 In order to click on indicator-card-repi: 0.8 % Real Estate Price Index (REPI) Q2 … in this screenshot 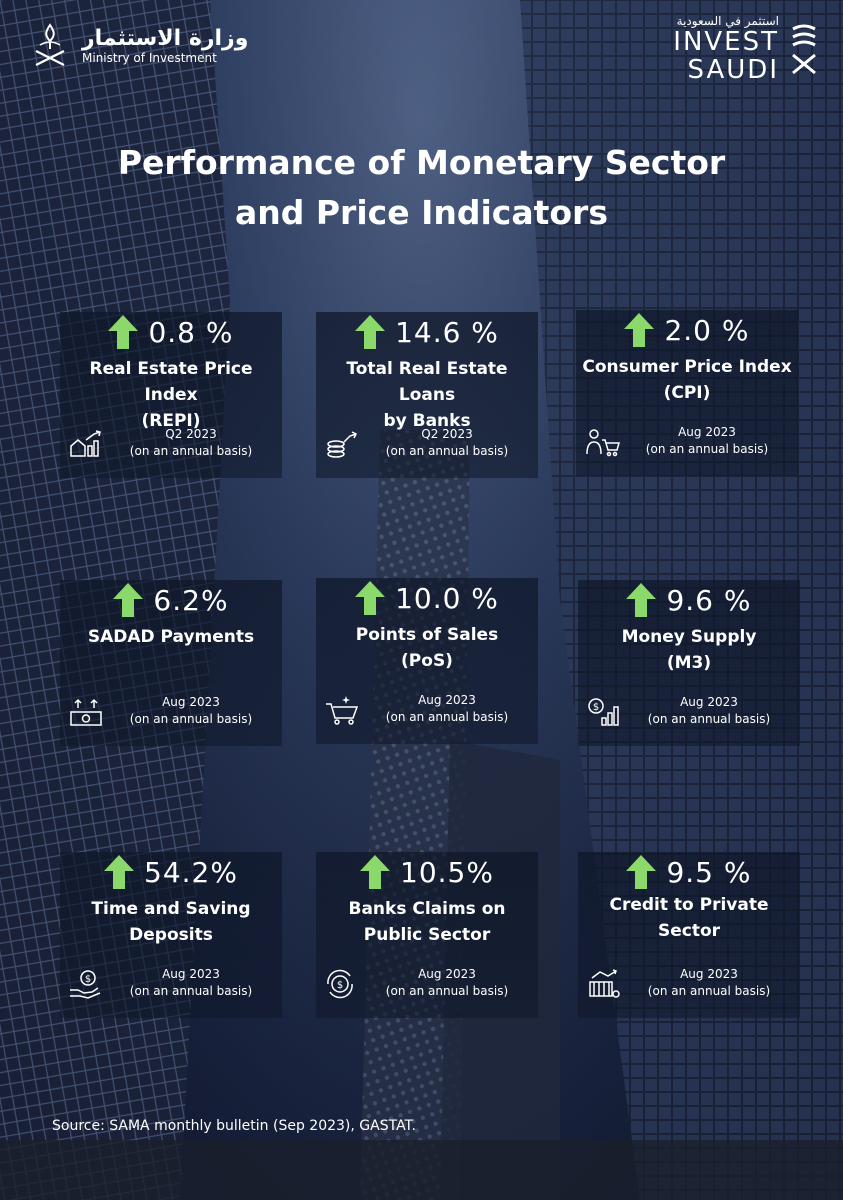, I will do `click(171, 395)`.